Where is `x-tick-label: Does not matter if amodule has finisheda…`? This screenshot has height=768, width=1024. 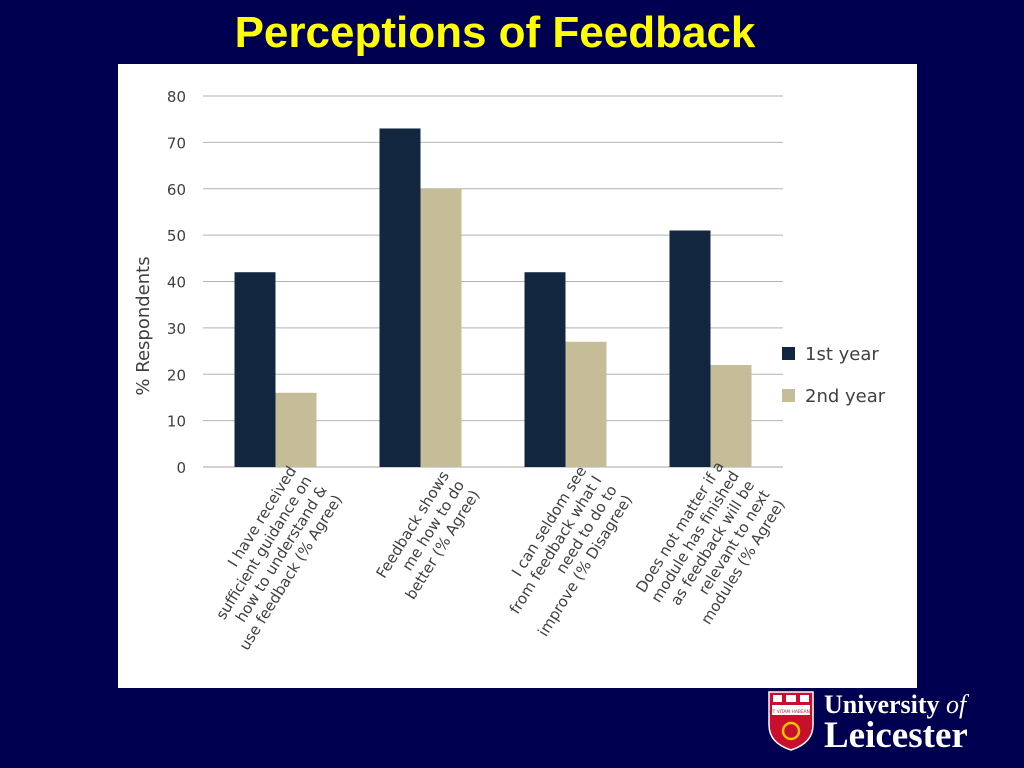
x-tick-label: Does not matter if amodule has finisheda… is located at coordinates (710, 546).